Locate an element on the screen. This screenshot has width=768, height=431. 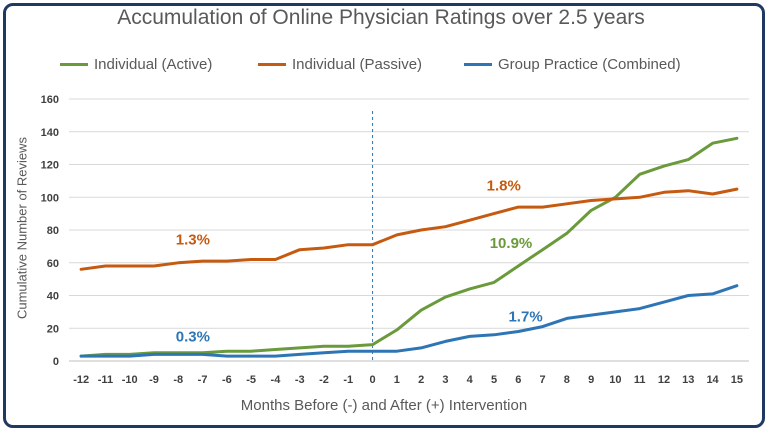
y-tick-label: 0 is located at coordinates (56, 362).